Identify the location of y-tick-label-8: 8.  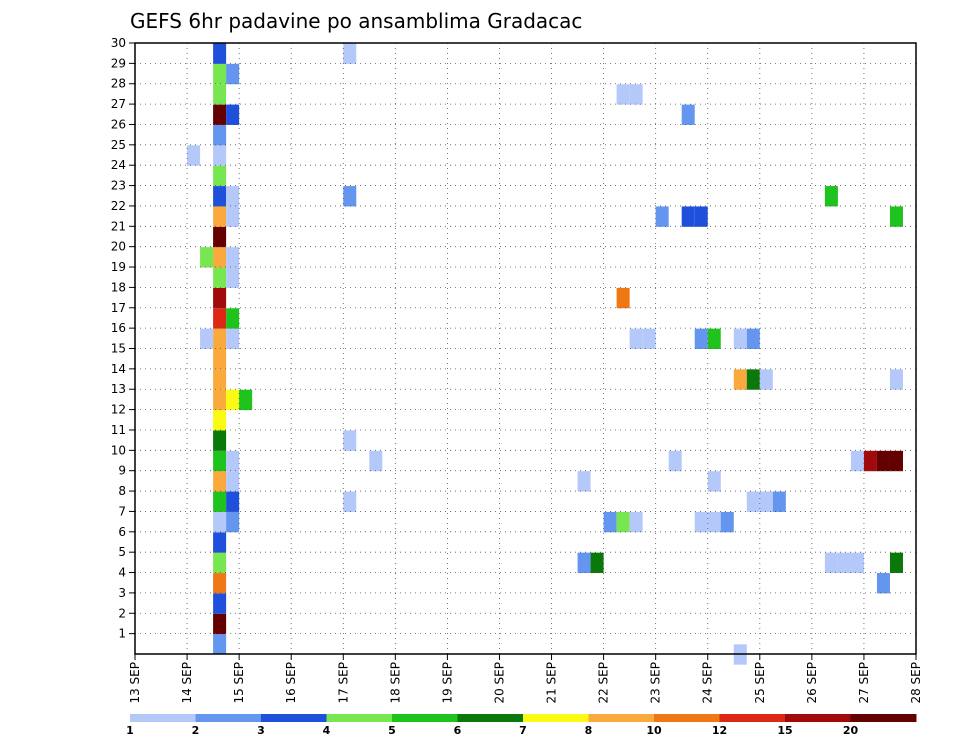
(122, 491).